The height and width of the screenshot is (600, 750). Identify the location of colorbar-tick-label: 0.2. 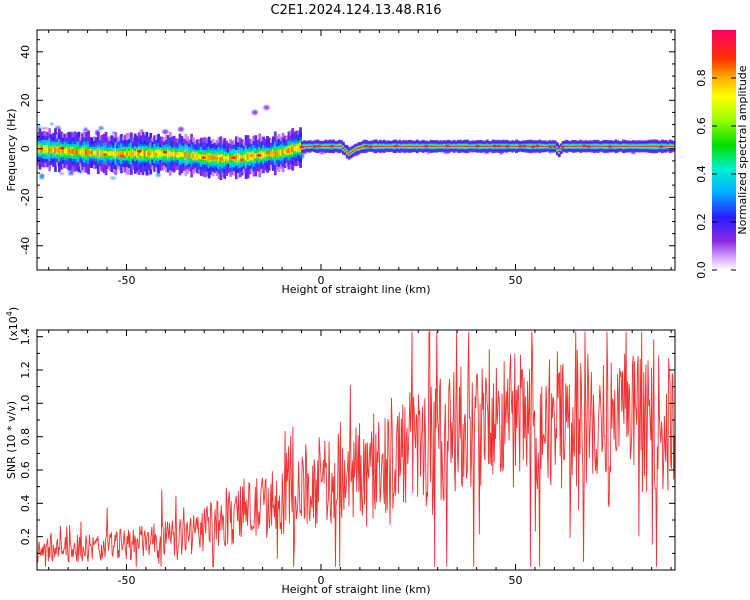
(701, 222).